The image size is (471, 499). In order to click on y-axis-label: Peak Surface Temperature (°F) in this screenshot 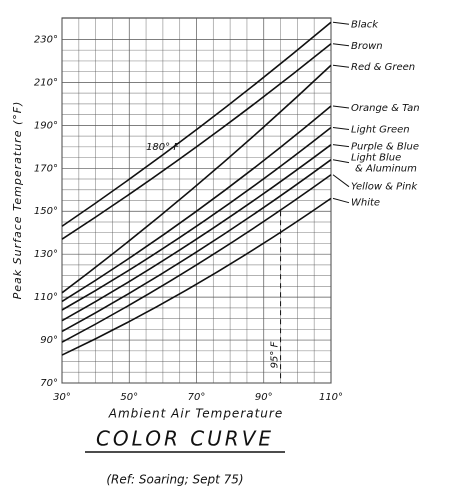, I will do `click(17, 200)`.